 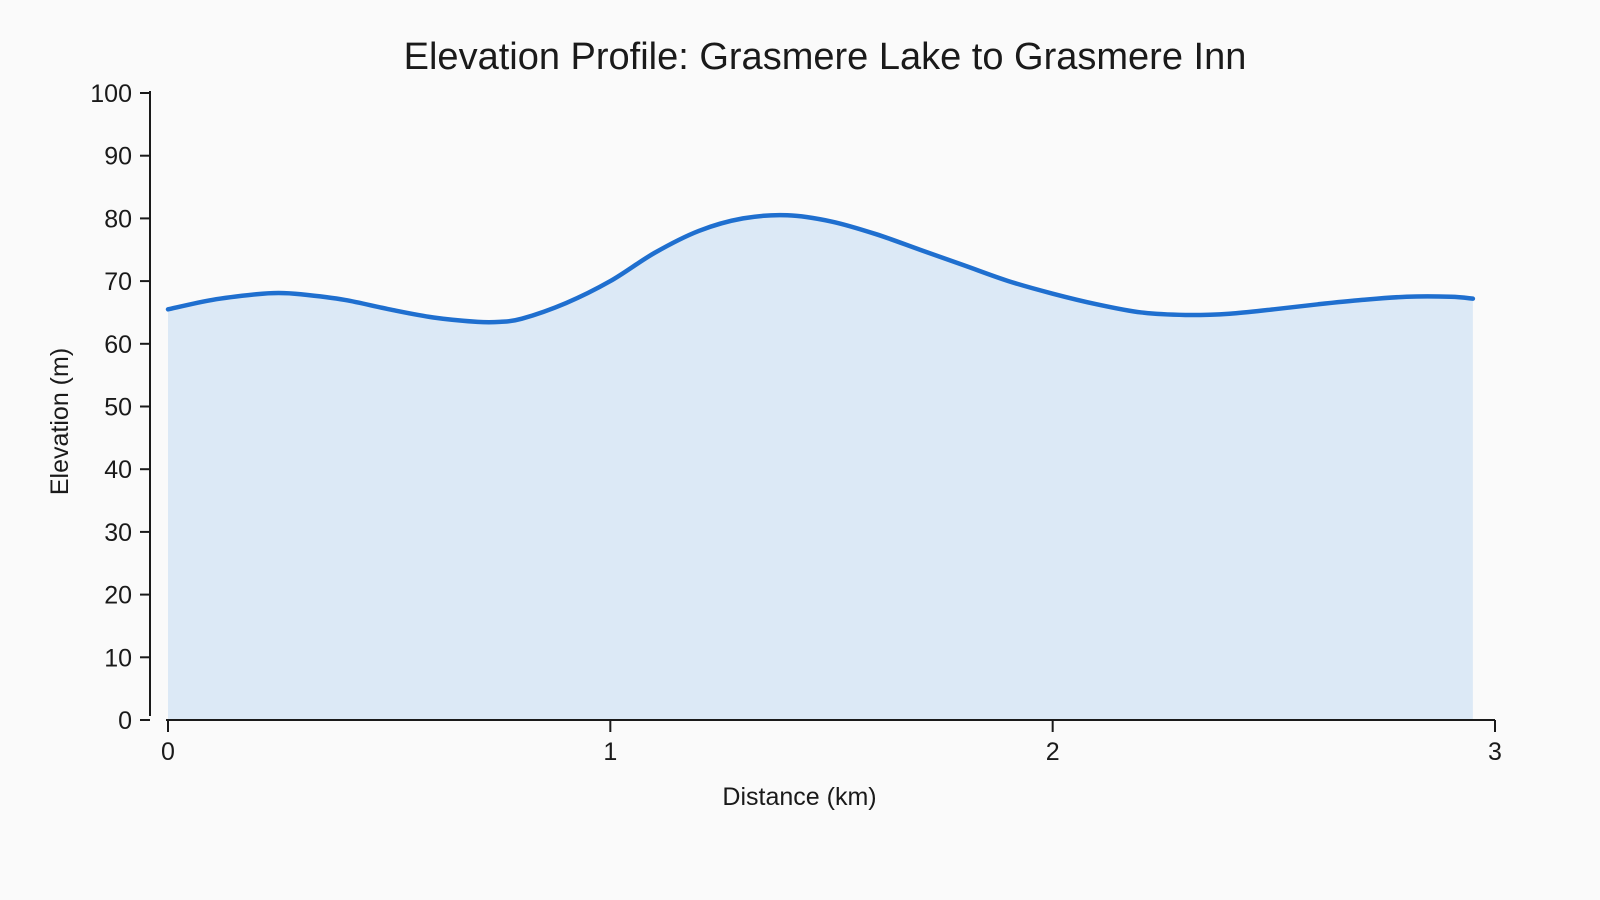 I want to click on y-tick-label: 90, so click(x=118, y=157).